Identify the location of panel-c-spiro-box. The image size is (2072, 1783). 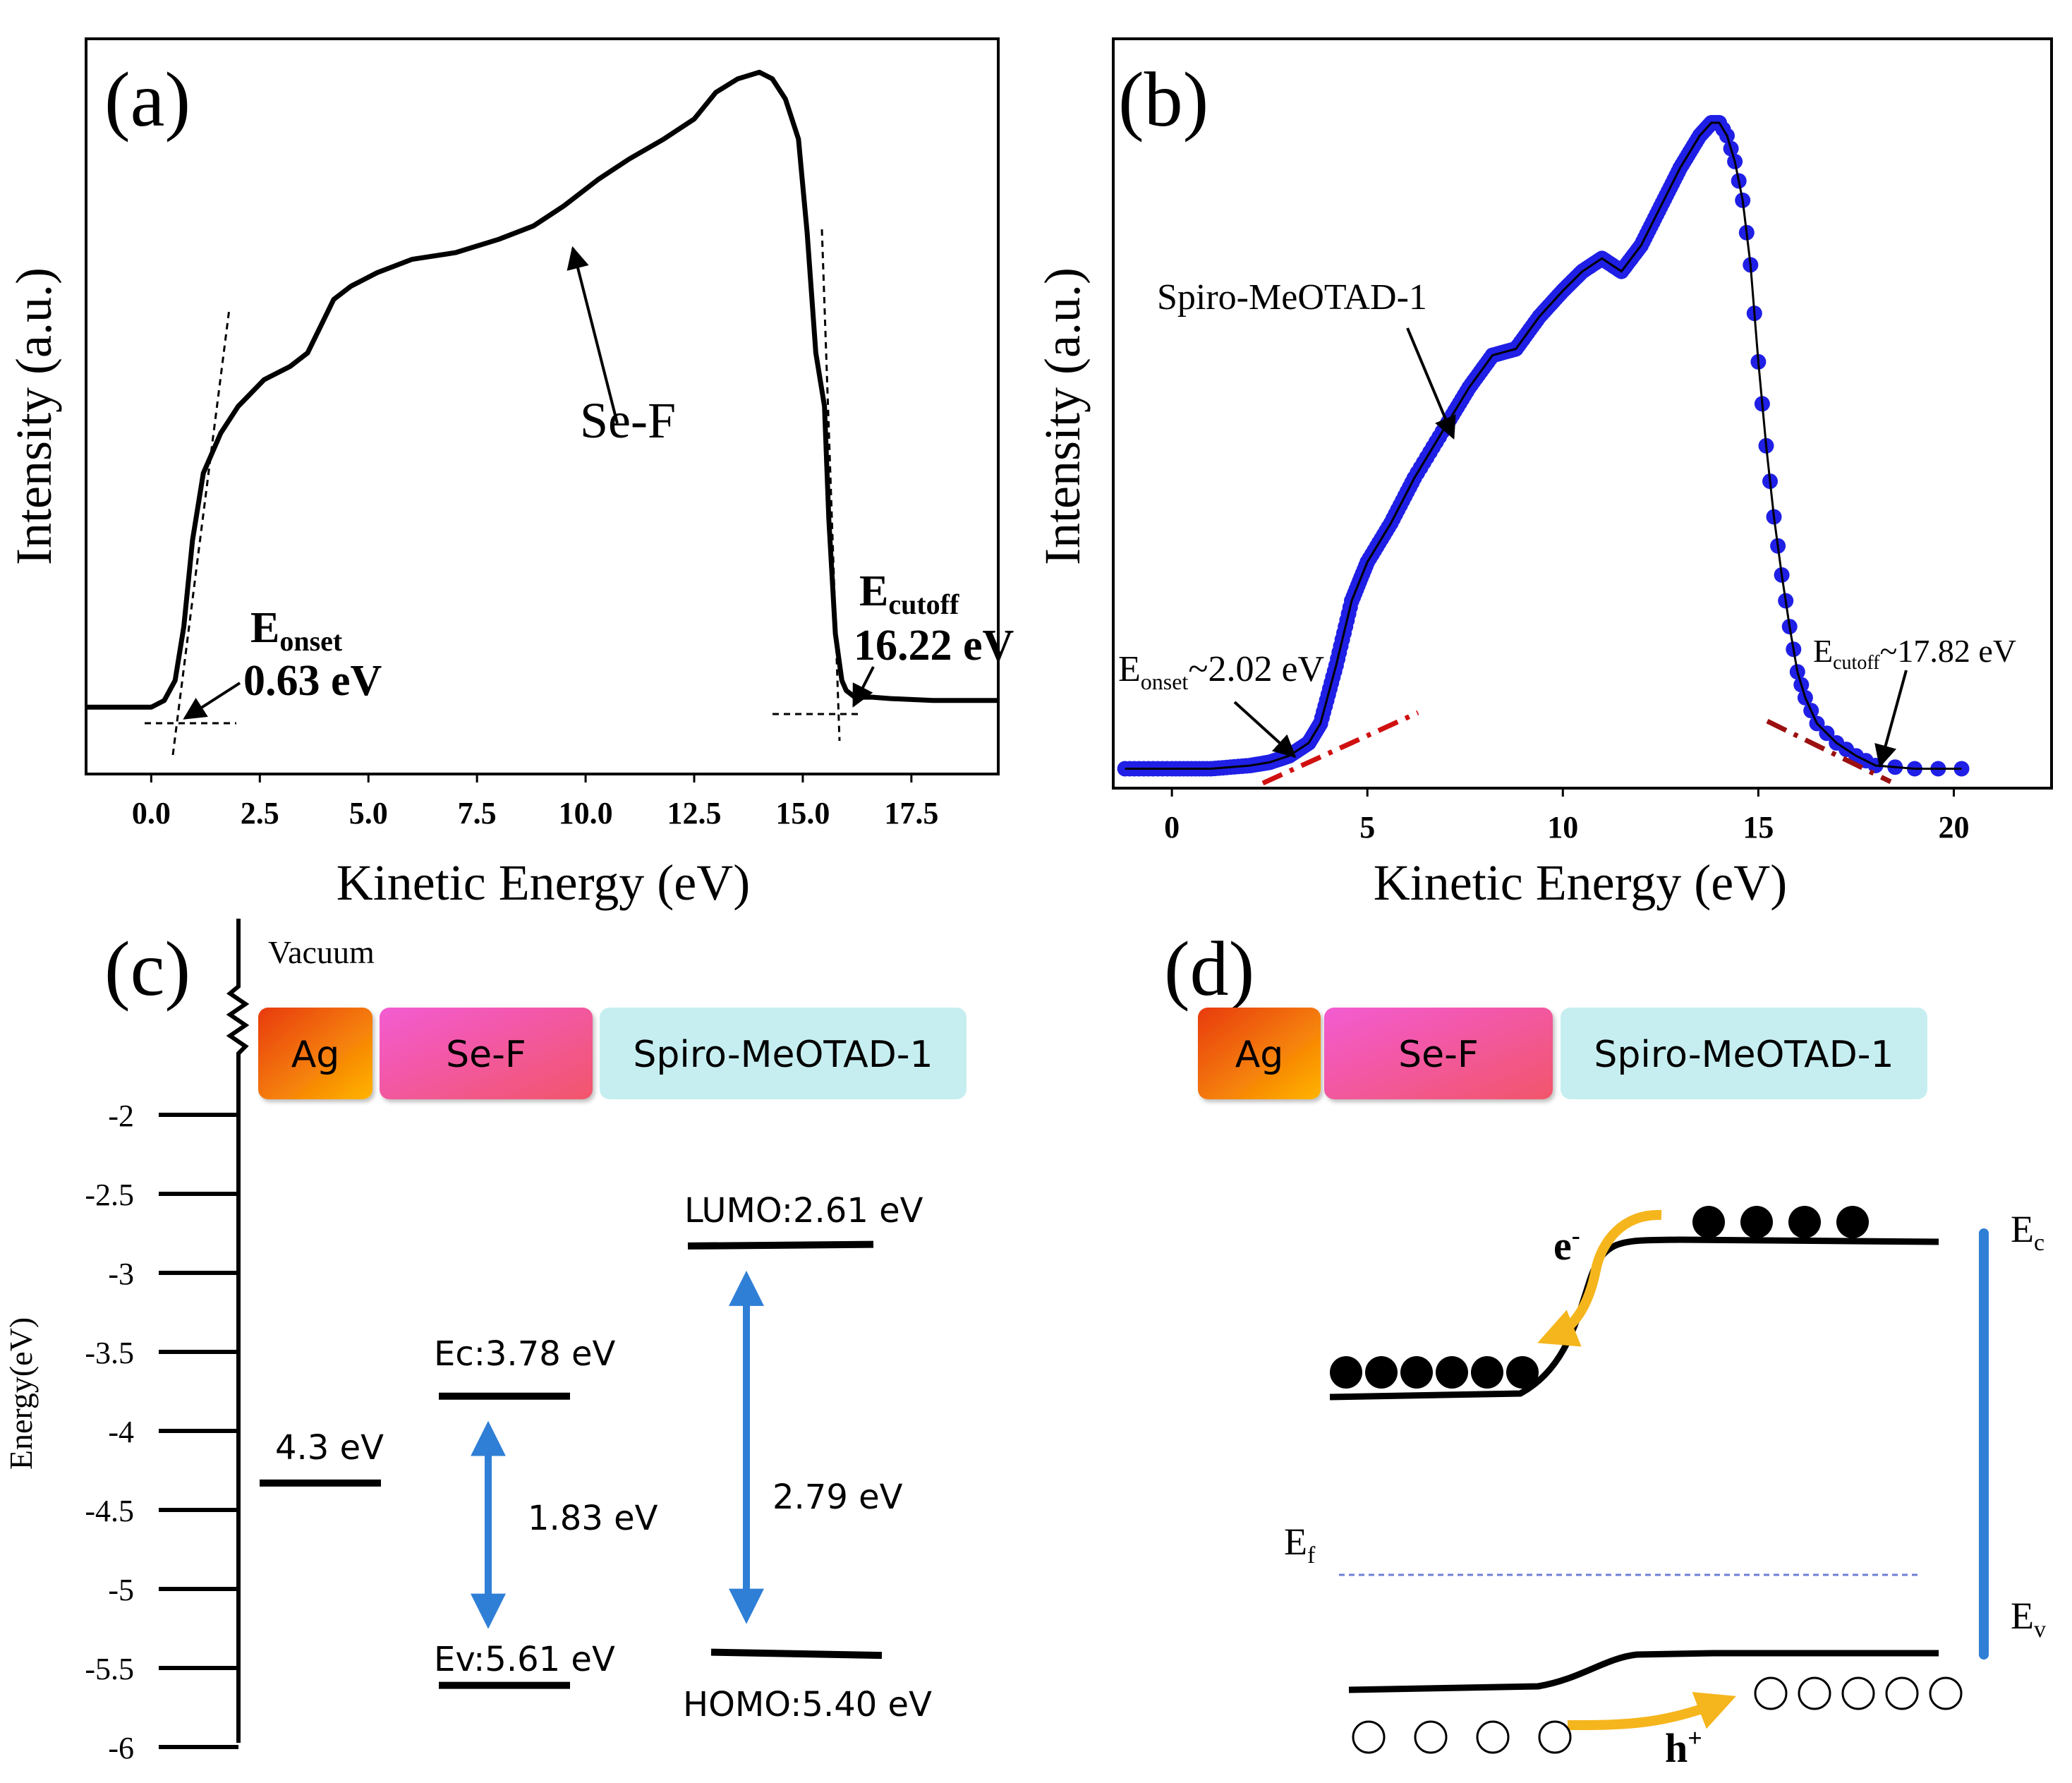
(783, 1054).